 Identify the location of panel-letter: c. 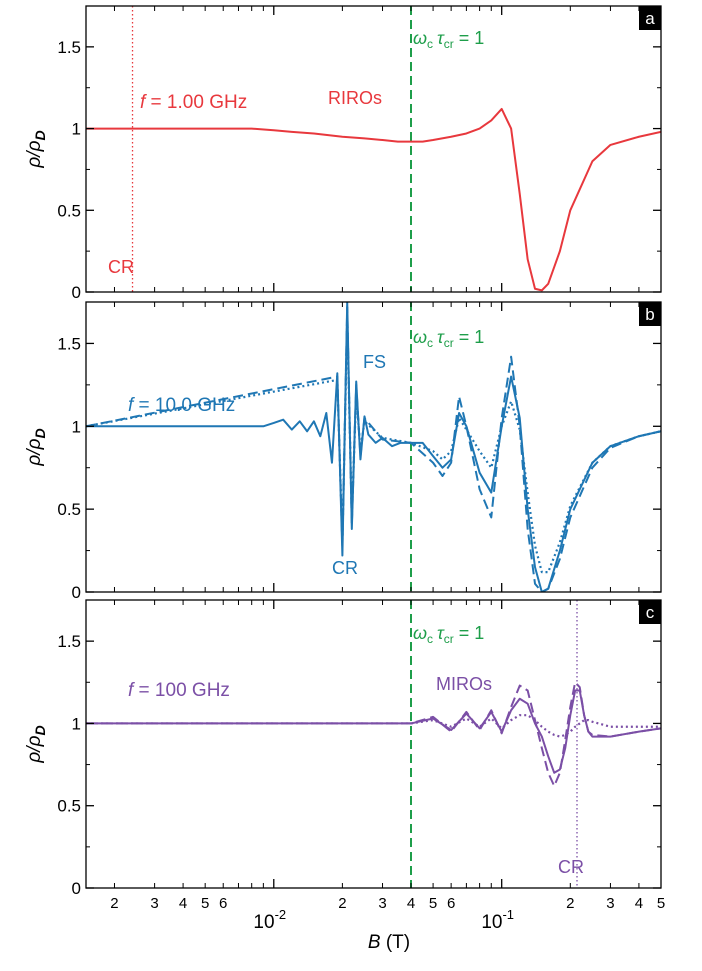
(650, 612).